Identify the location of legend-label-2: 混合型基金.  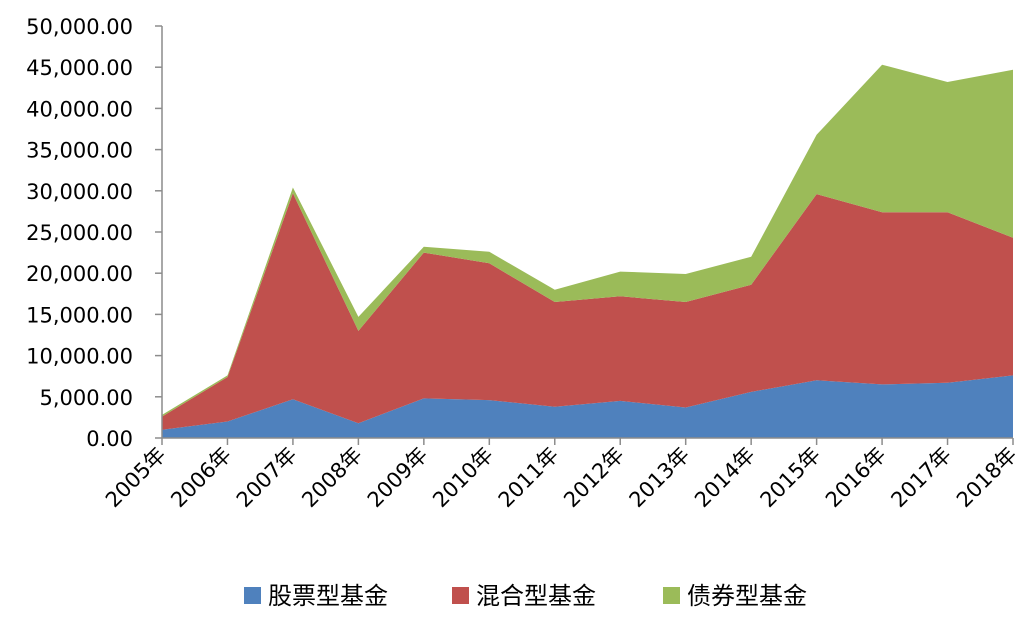
(536, 596).